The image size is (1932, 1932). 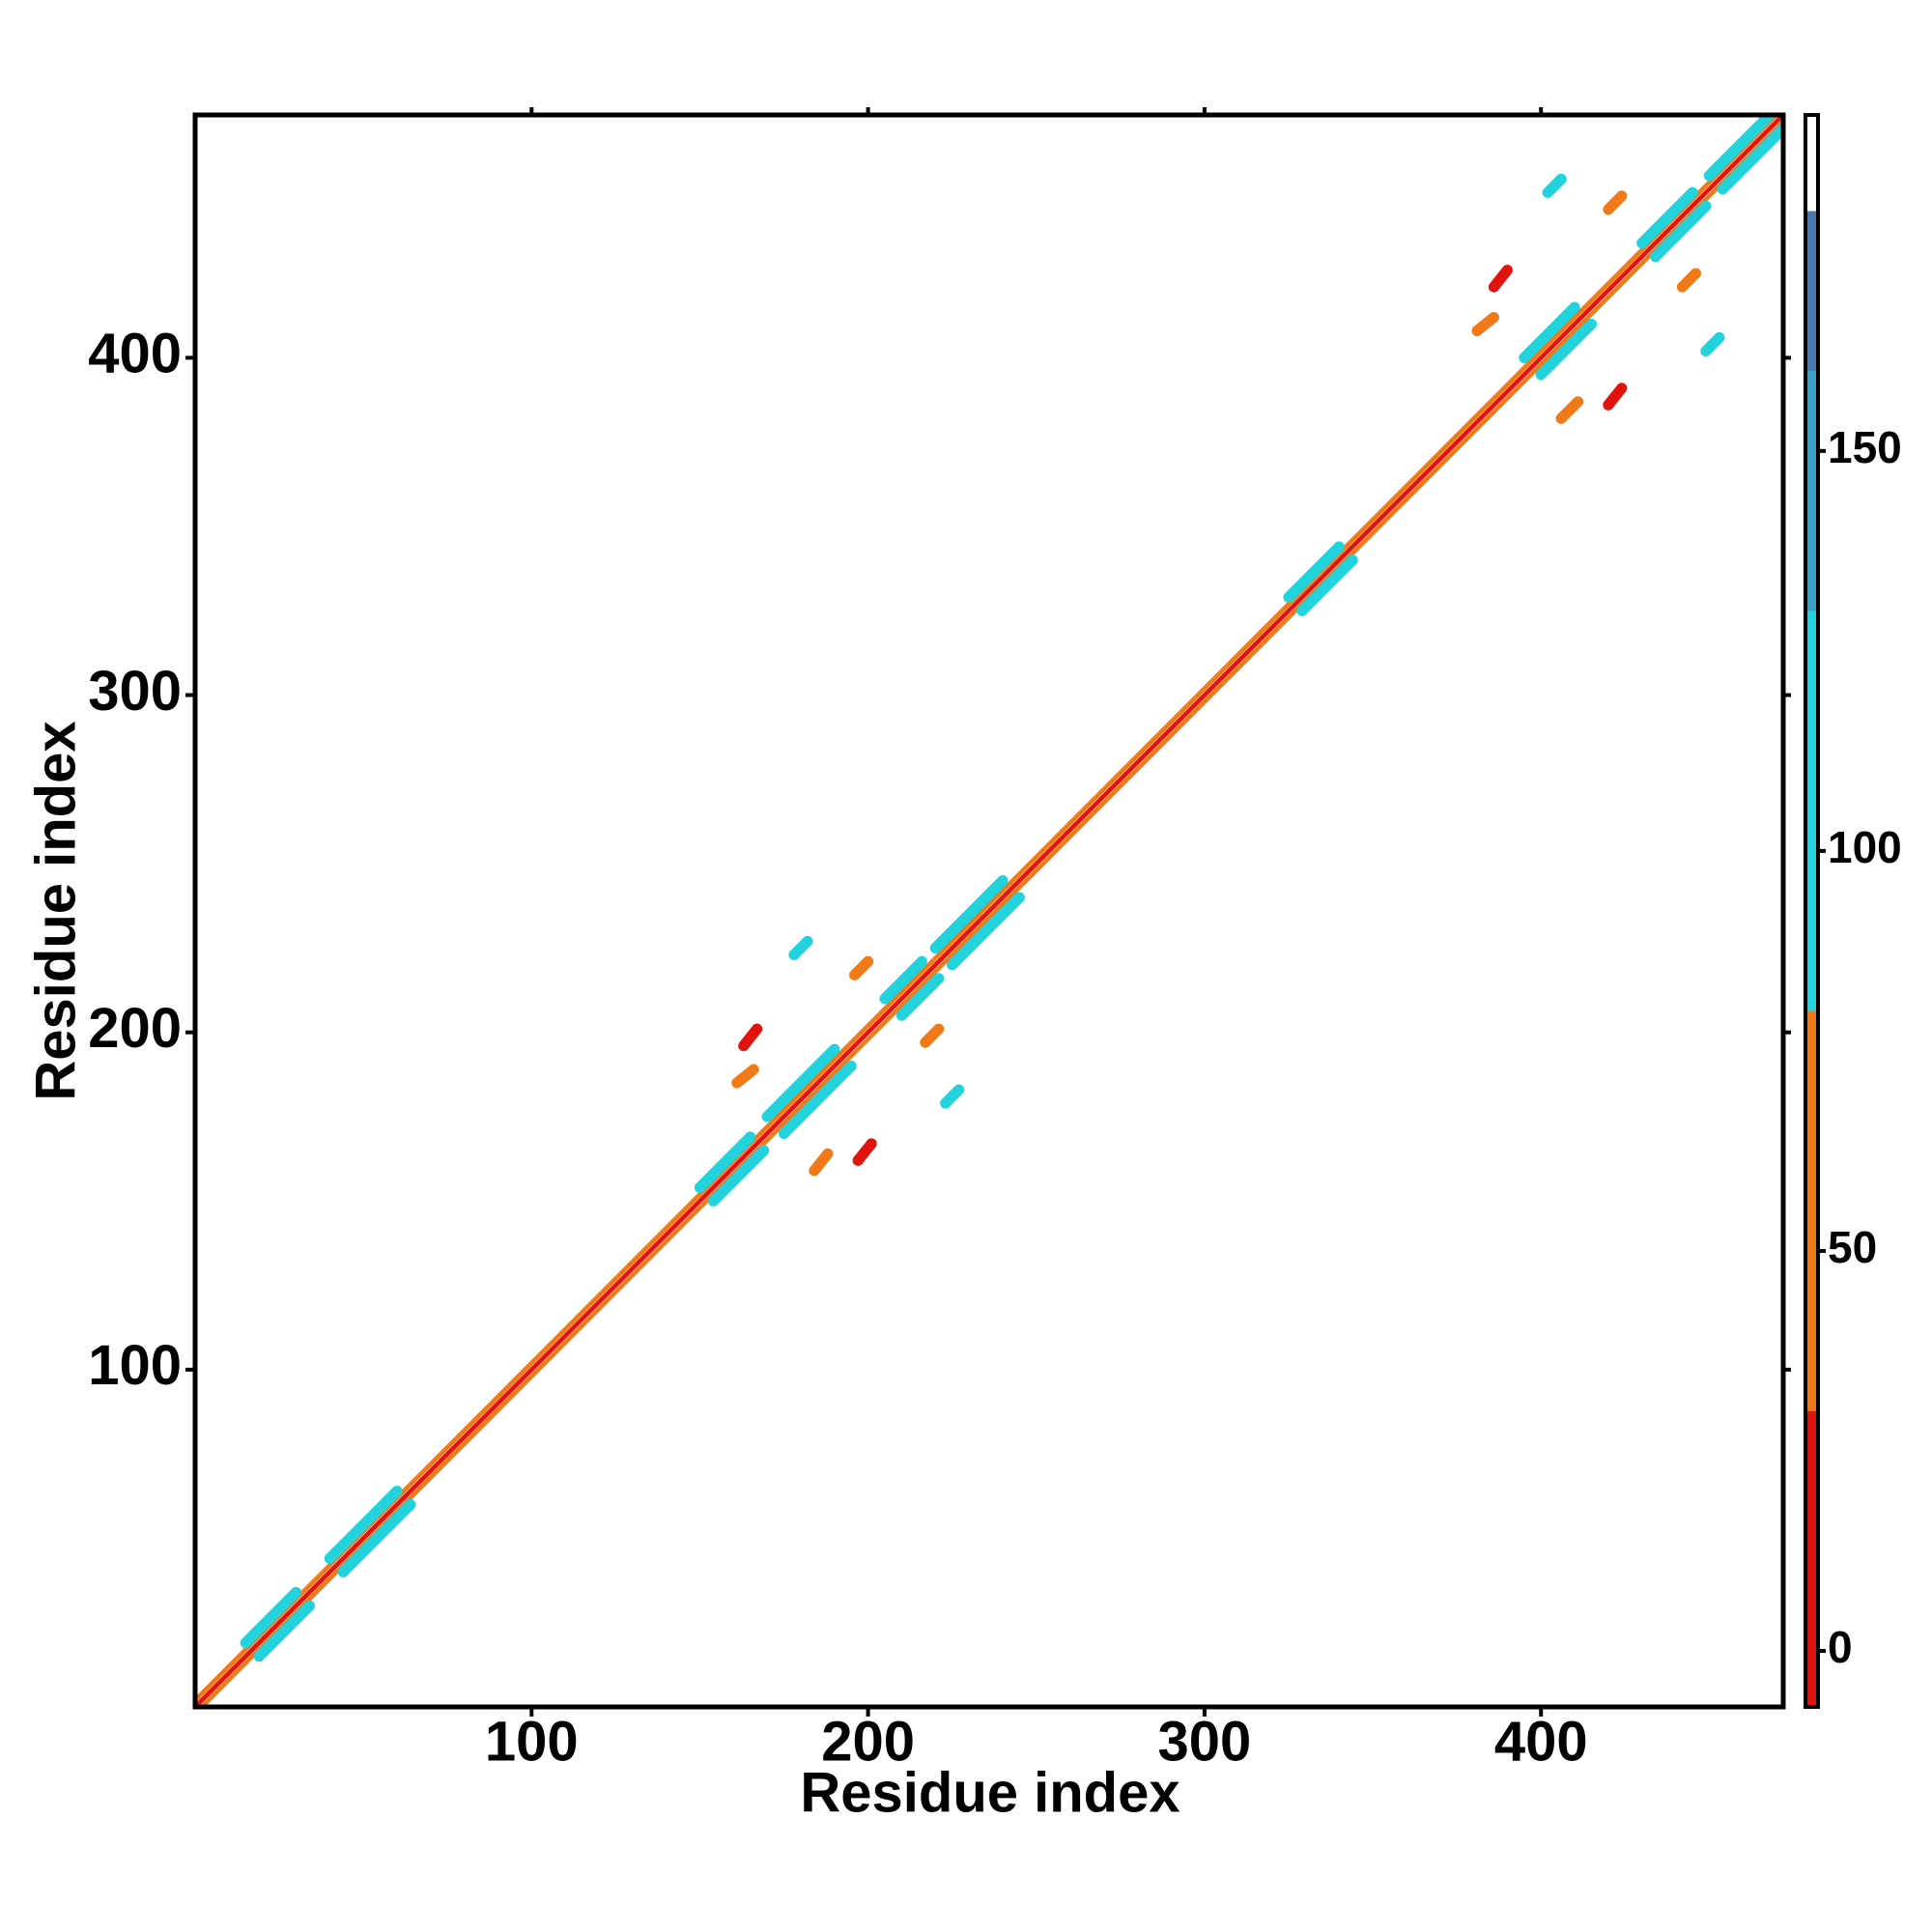 I want to click on colorbar-tick-label: 0, so click(x=1840, y=1647).